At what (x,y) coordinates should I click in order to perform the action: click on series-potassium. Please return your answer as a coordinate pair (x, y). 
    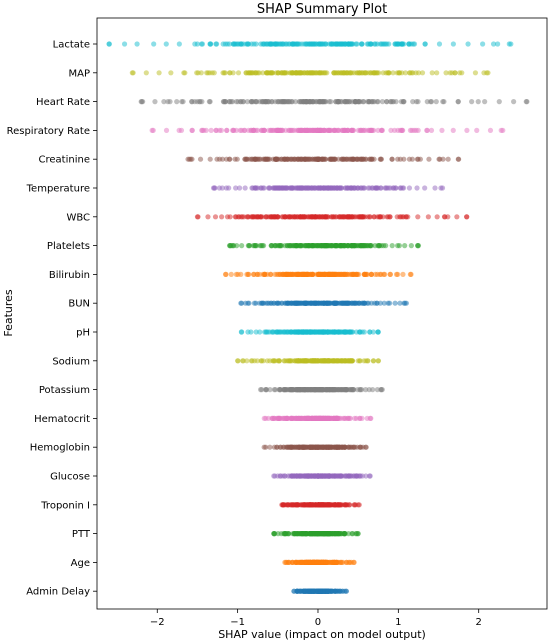
    Looking at the image, I should click on (321, 390).